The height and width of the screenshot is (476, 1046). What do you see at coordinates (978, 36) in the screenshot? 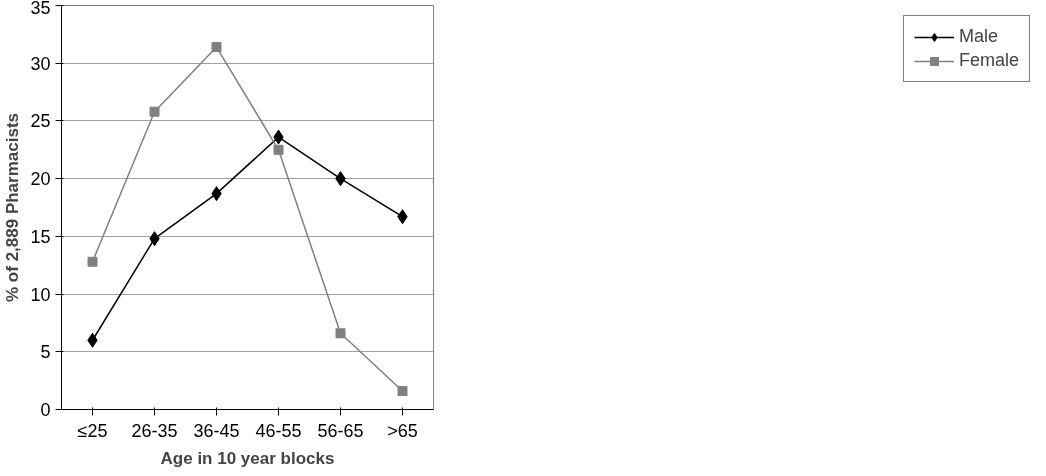
I see `legend-label: Male` at bounding box center [978, 36].